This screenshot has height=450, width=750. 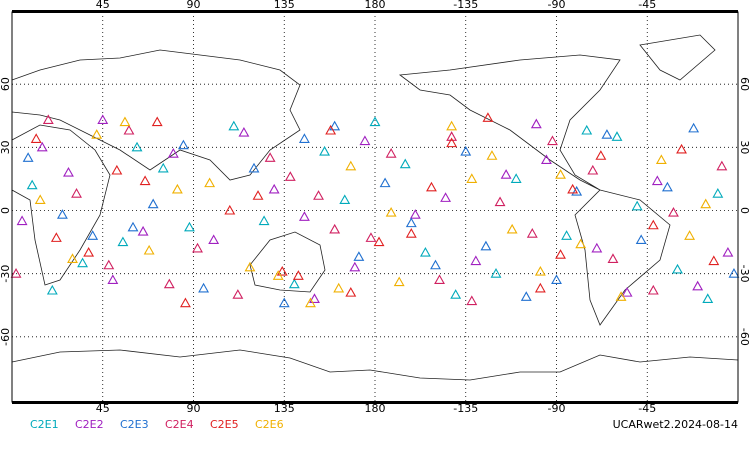 I want to click on y-tick-label-left: -60, so click(x=6, y=337).